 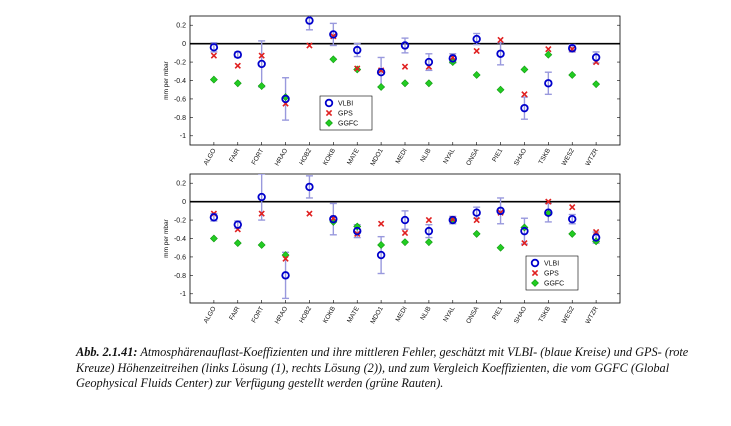 I want to click on legend-gps-marker, so click(x=329, y=113).